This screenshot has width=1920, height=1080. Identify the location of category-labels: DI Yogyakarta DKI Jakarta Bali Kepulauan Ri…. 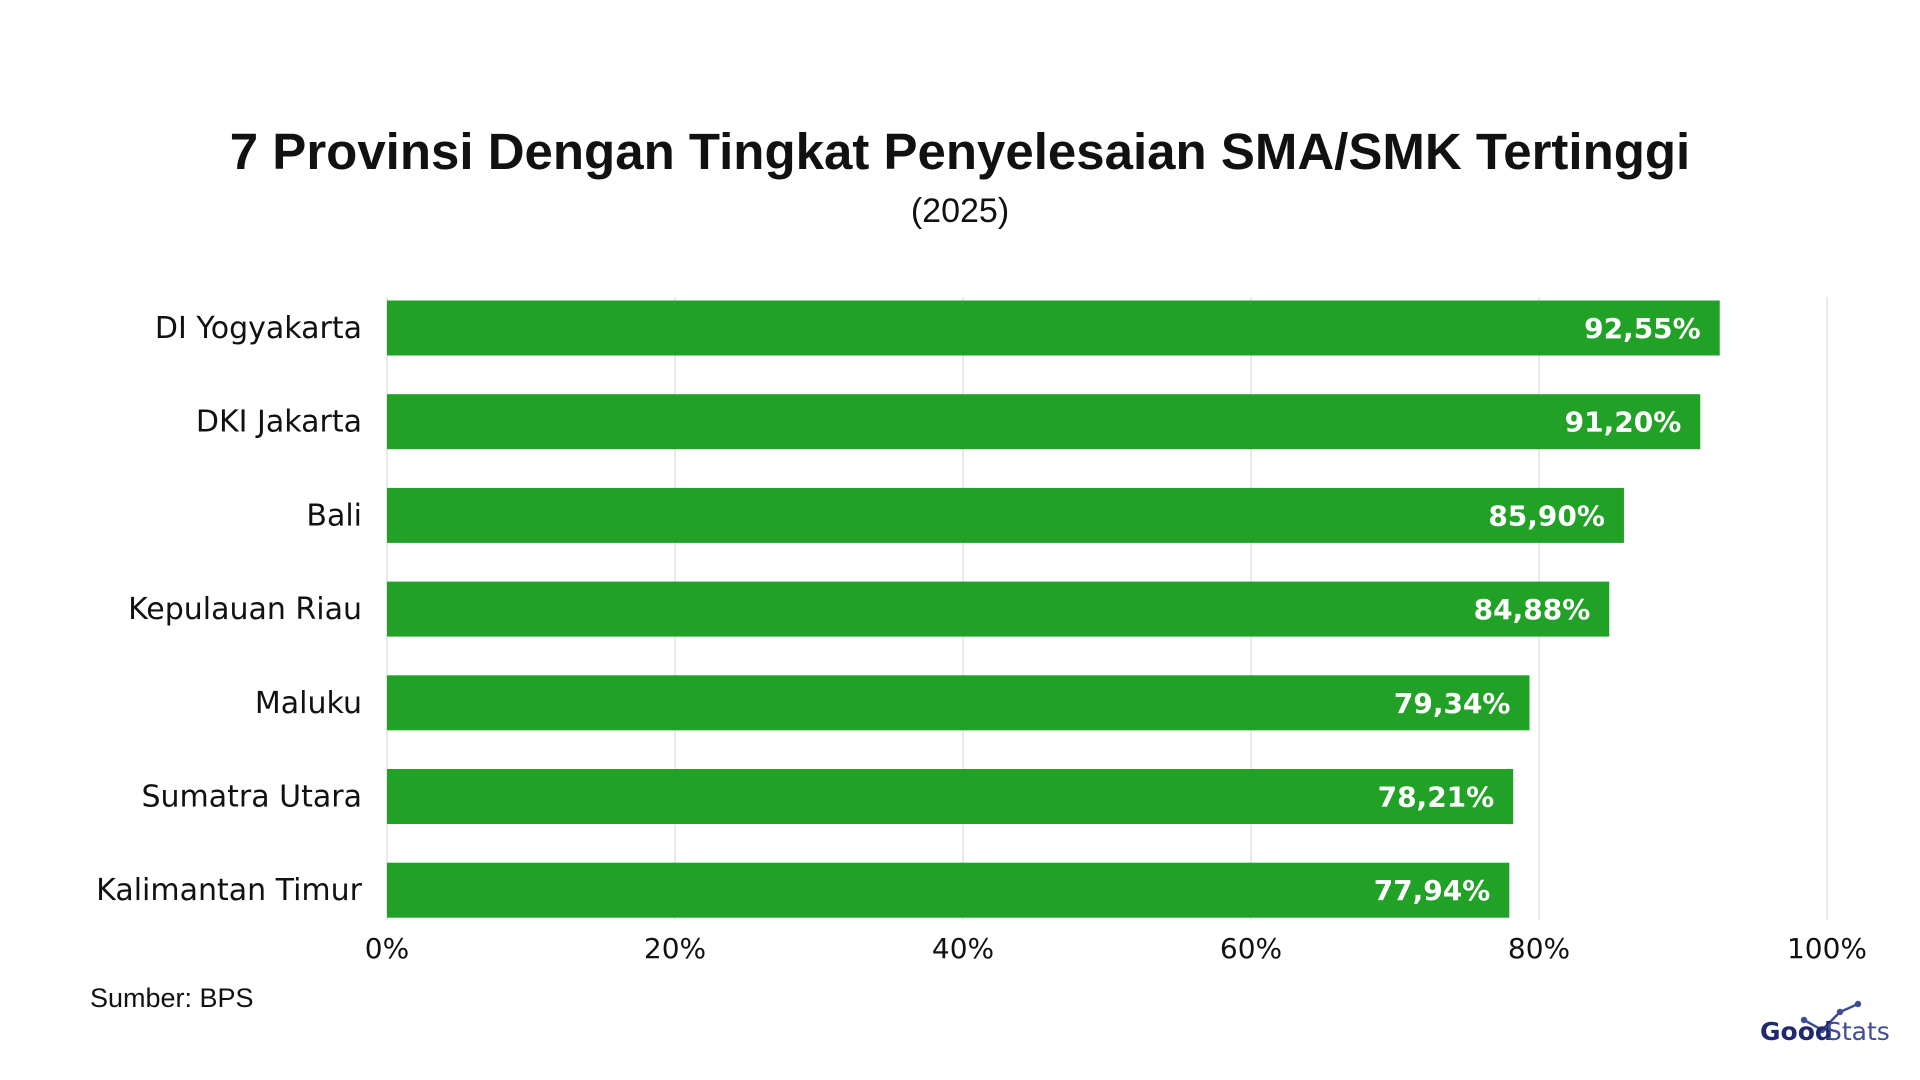
(229, 609).